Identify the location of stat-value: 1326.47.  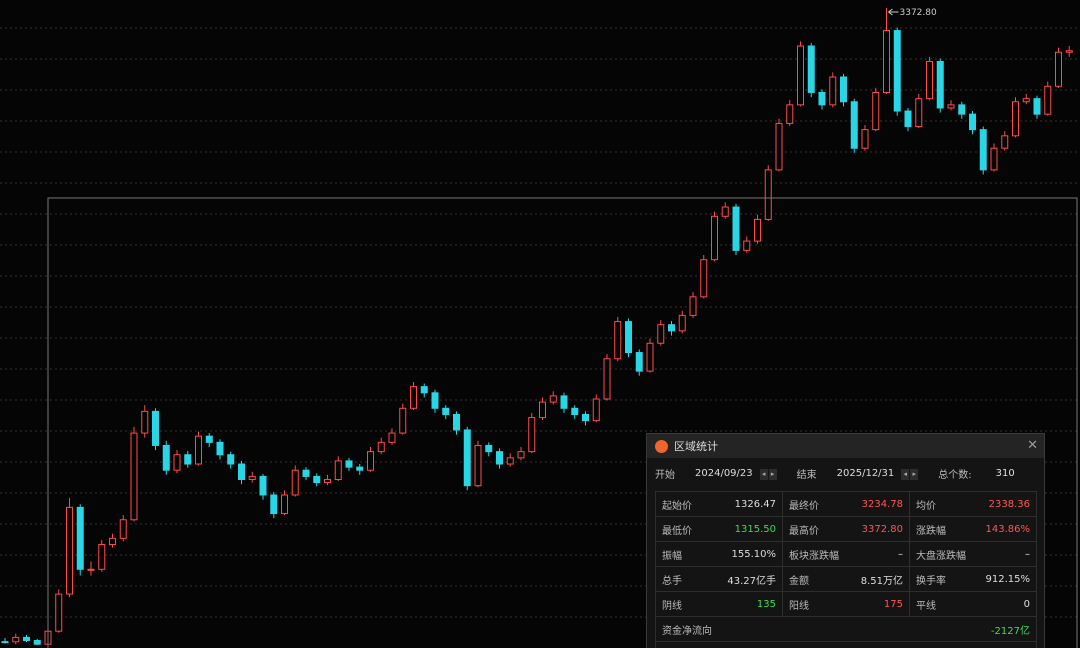
(755, 504).